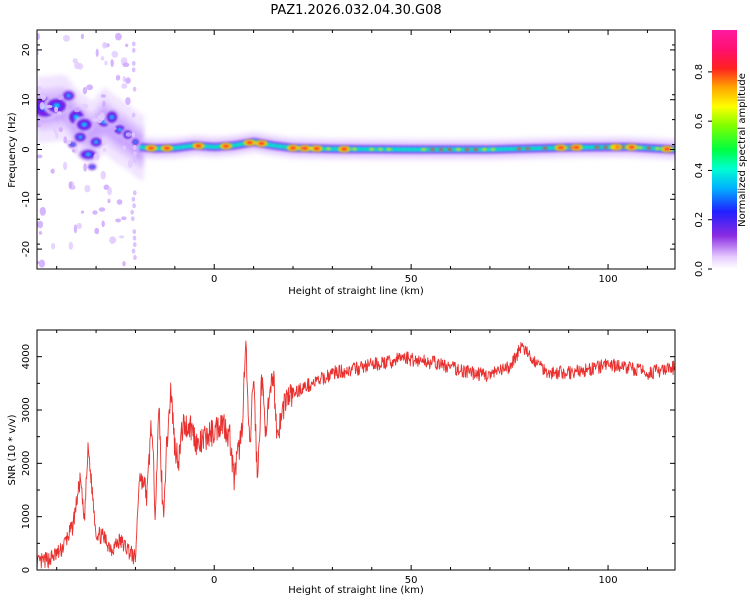 Image resolution: width=750 pixels, height=600 pixels. Describe the element at coordinates (411, 279) in the screenshot. I see `spectrogram-x-tick-label: 50` at that location.